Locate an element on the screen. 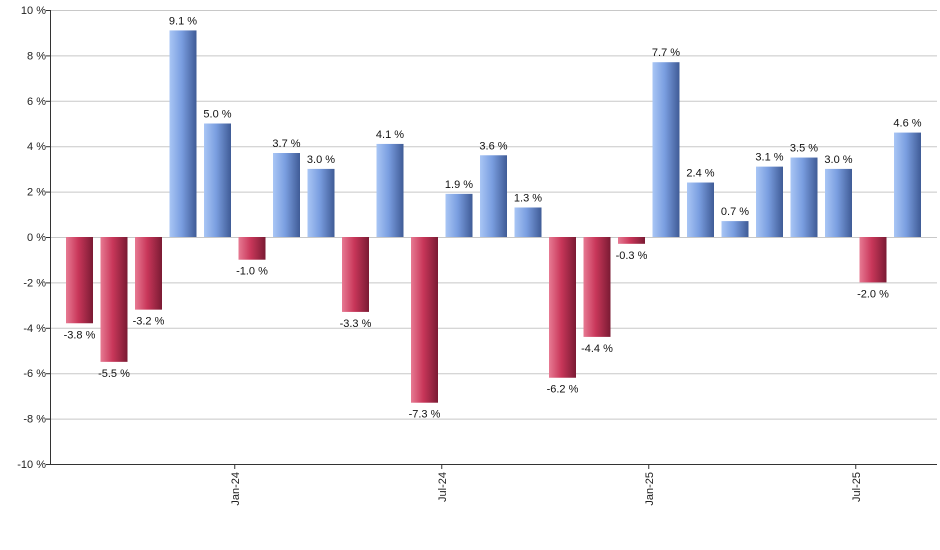 Image resolution: width=940 pixels, height=550 pixels. bar-value-label: -1.0 % is located at coordinates (252, 272).